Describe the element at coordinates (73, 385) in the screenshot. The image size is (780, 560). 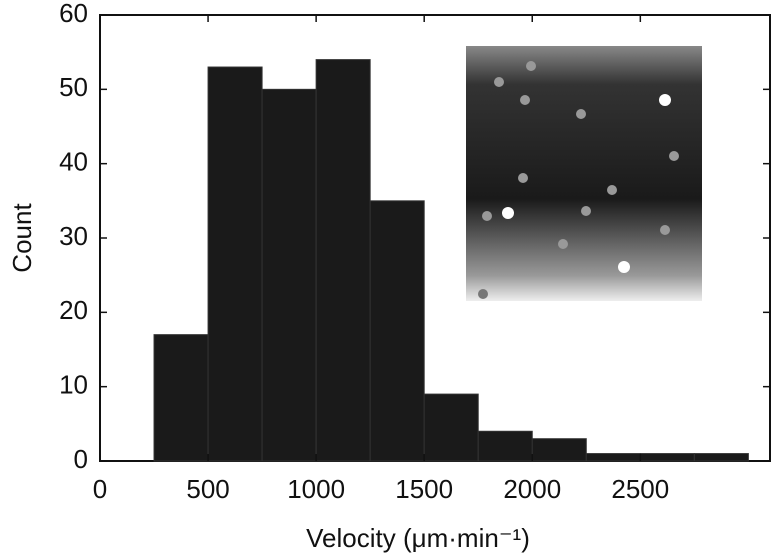
I see `y-tick-label: 10` at that location.